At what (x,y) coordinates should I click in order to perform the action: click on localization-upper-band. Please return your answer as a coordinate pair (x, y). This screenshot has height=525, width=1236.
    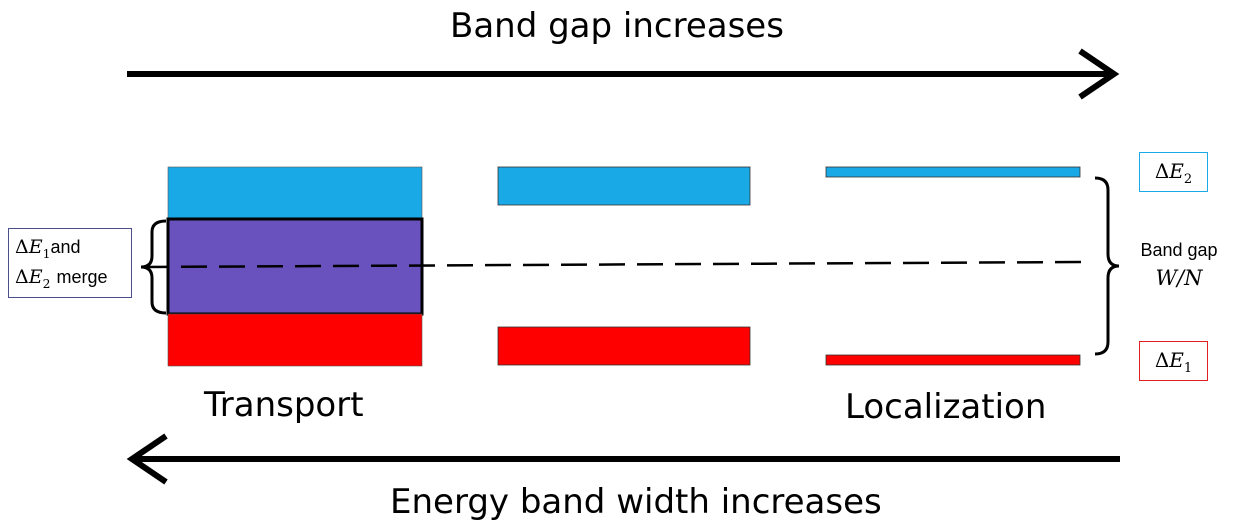
    Looking at the image, I should click on (953, 172).